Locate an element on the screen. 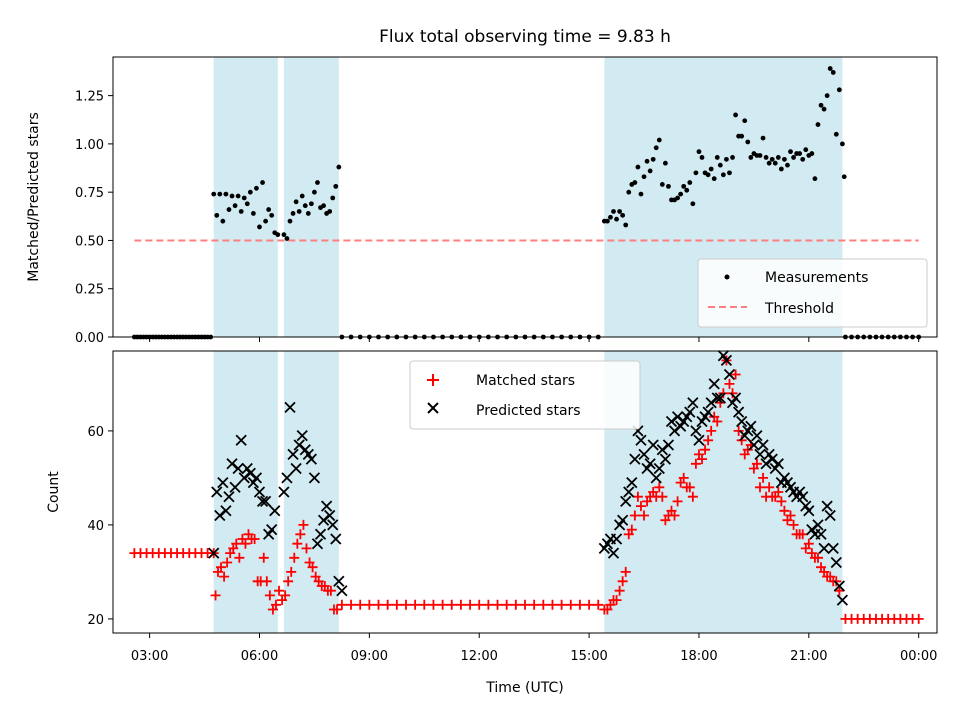 The image size is (960, 720). legend-marker-predicted is located at coordinates (433, 408).